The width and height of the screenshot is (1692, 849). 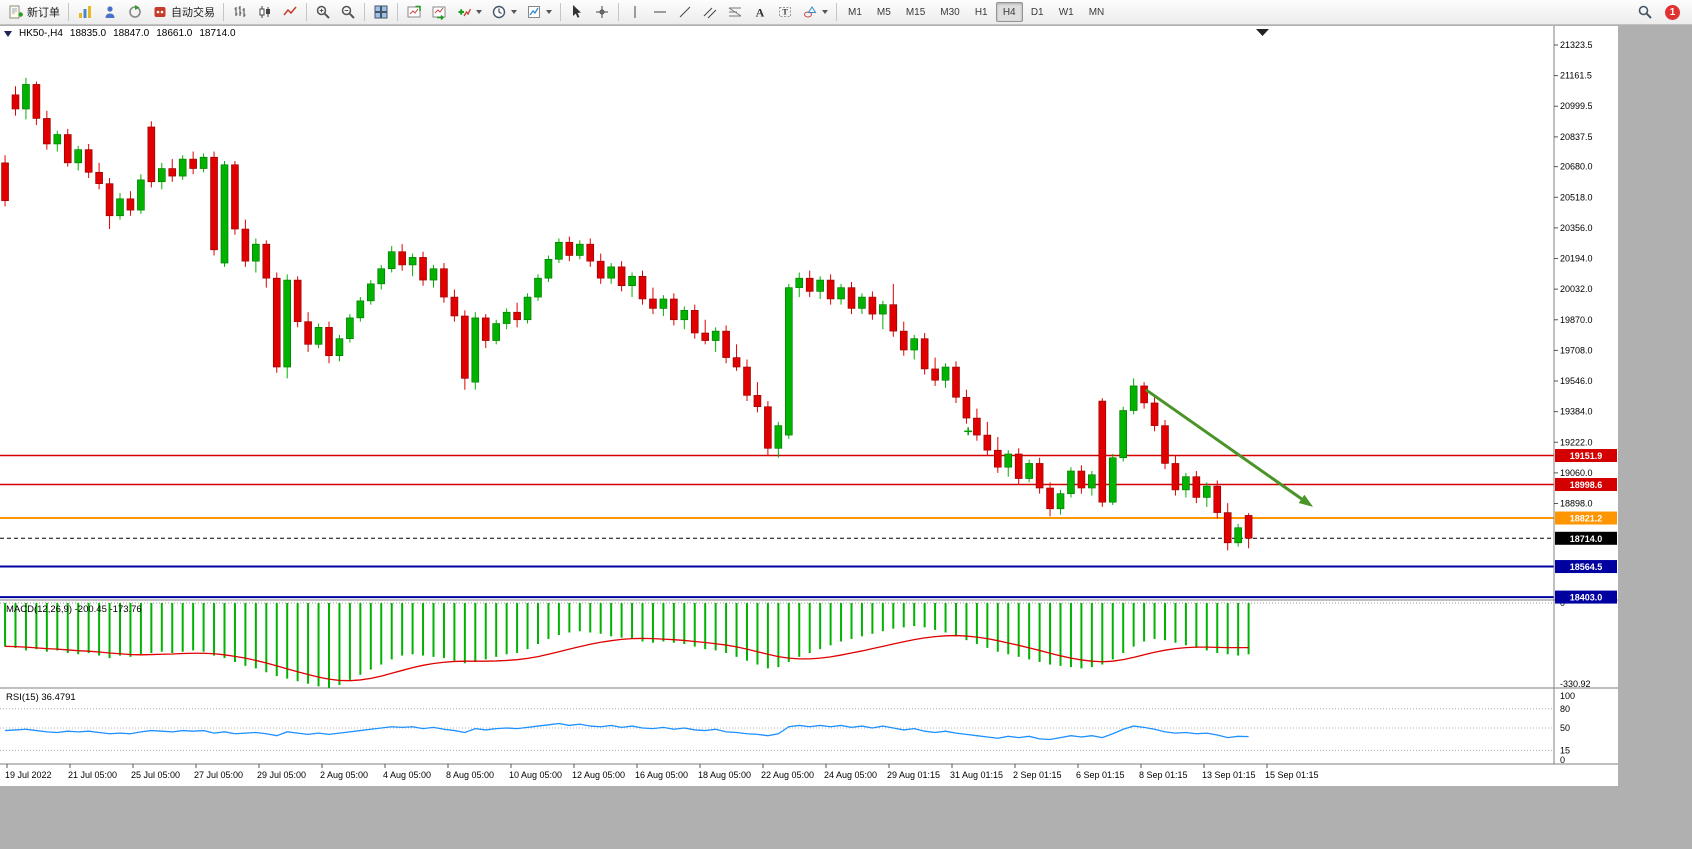 I want to click on chart-high: 18847.0, so click(x=131, y=33).